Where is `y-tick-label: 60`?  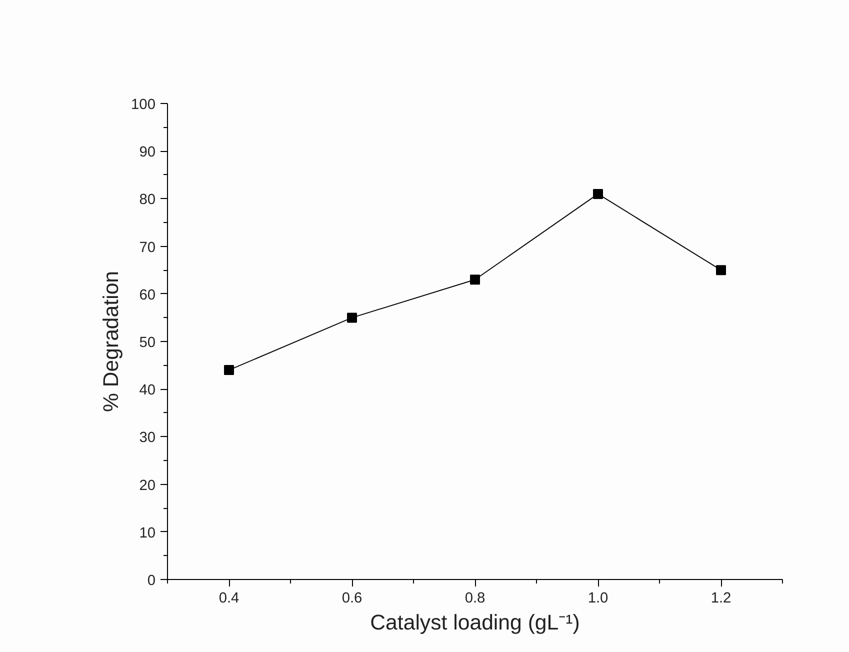
y-tick-label: 60 is located at coordinates (147, 295).